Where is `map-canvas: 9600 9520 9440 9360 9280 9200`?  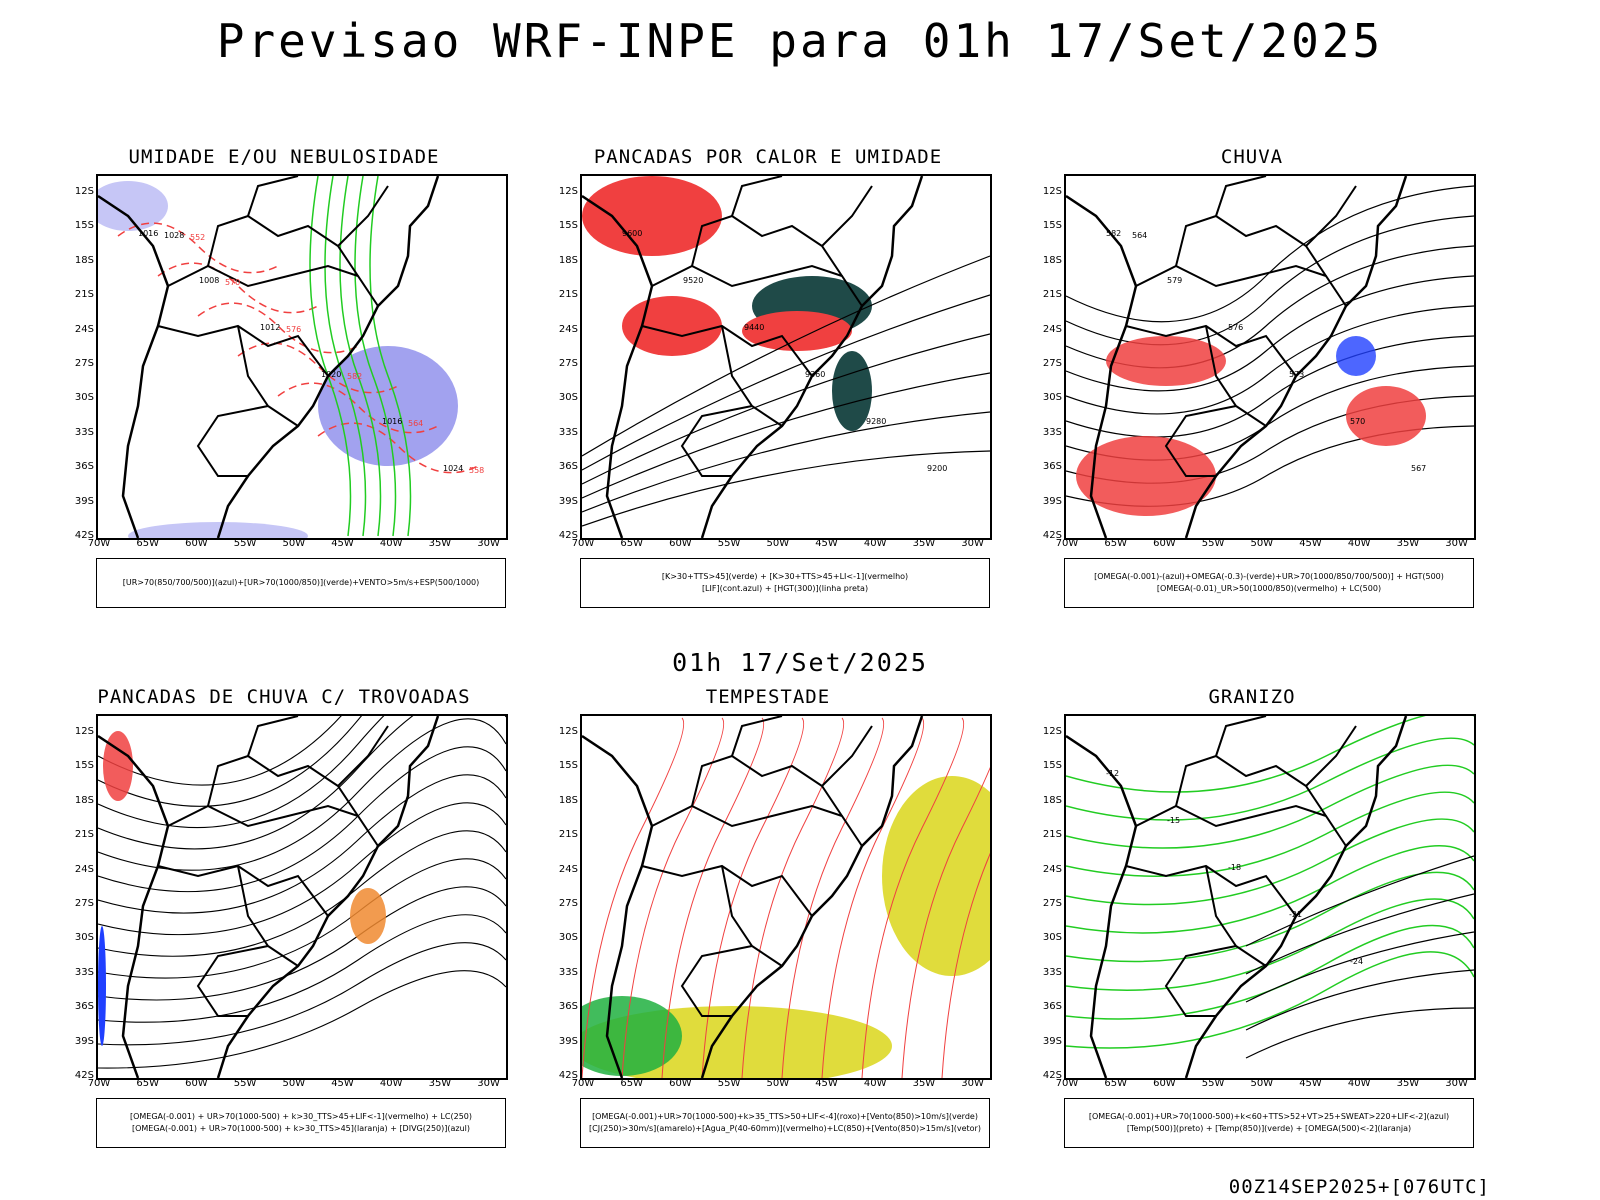 map-canvas: 9600 9520 9440 9360 9280 9200 is located at coordinates (786, 357).